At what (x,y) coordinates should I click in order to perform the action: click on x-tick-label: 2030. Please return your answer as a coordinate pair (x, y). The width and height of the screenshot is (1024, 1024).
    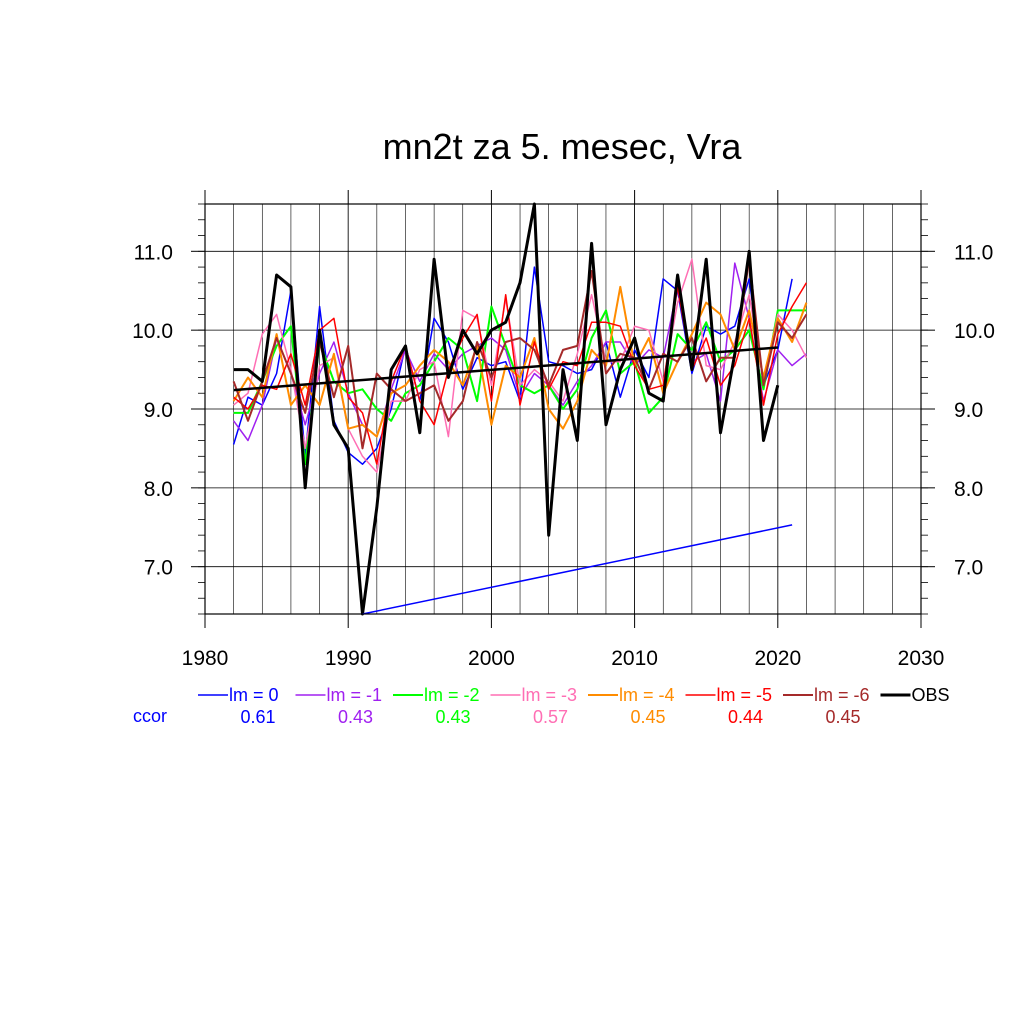
    Looking at the image, I should click on (921, 658).